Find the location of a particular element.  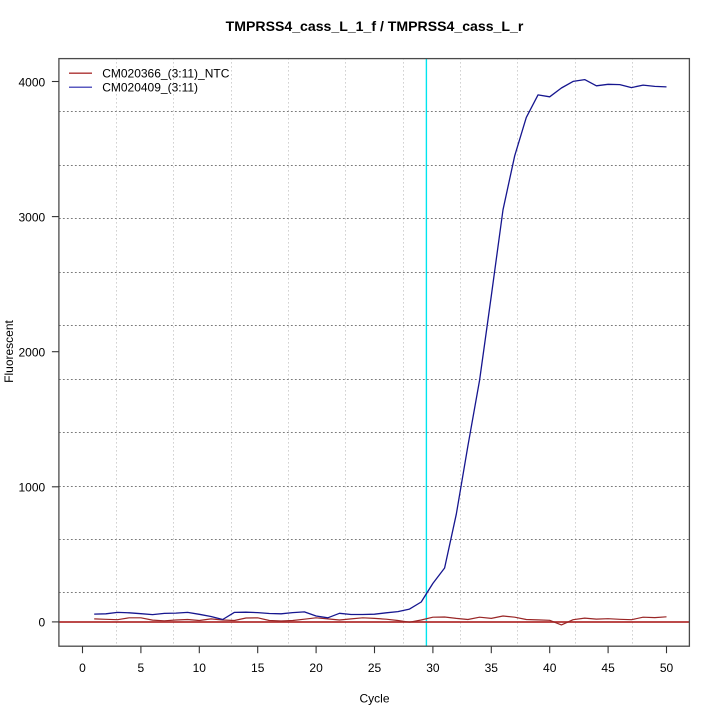

svg-text:TMPRSS4_cass_L_1_f / TMPRSS4_c: TMPRSS4_cass_L_1_f / TMPRSS4_cass_L_r is located at coordinates (375, 26).